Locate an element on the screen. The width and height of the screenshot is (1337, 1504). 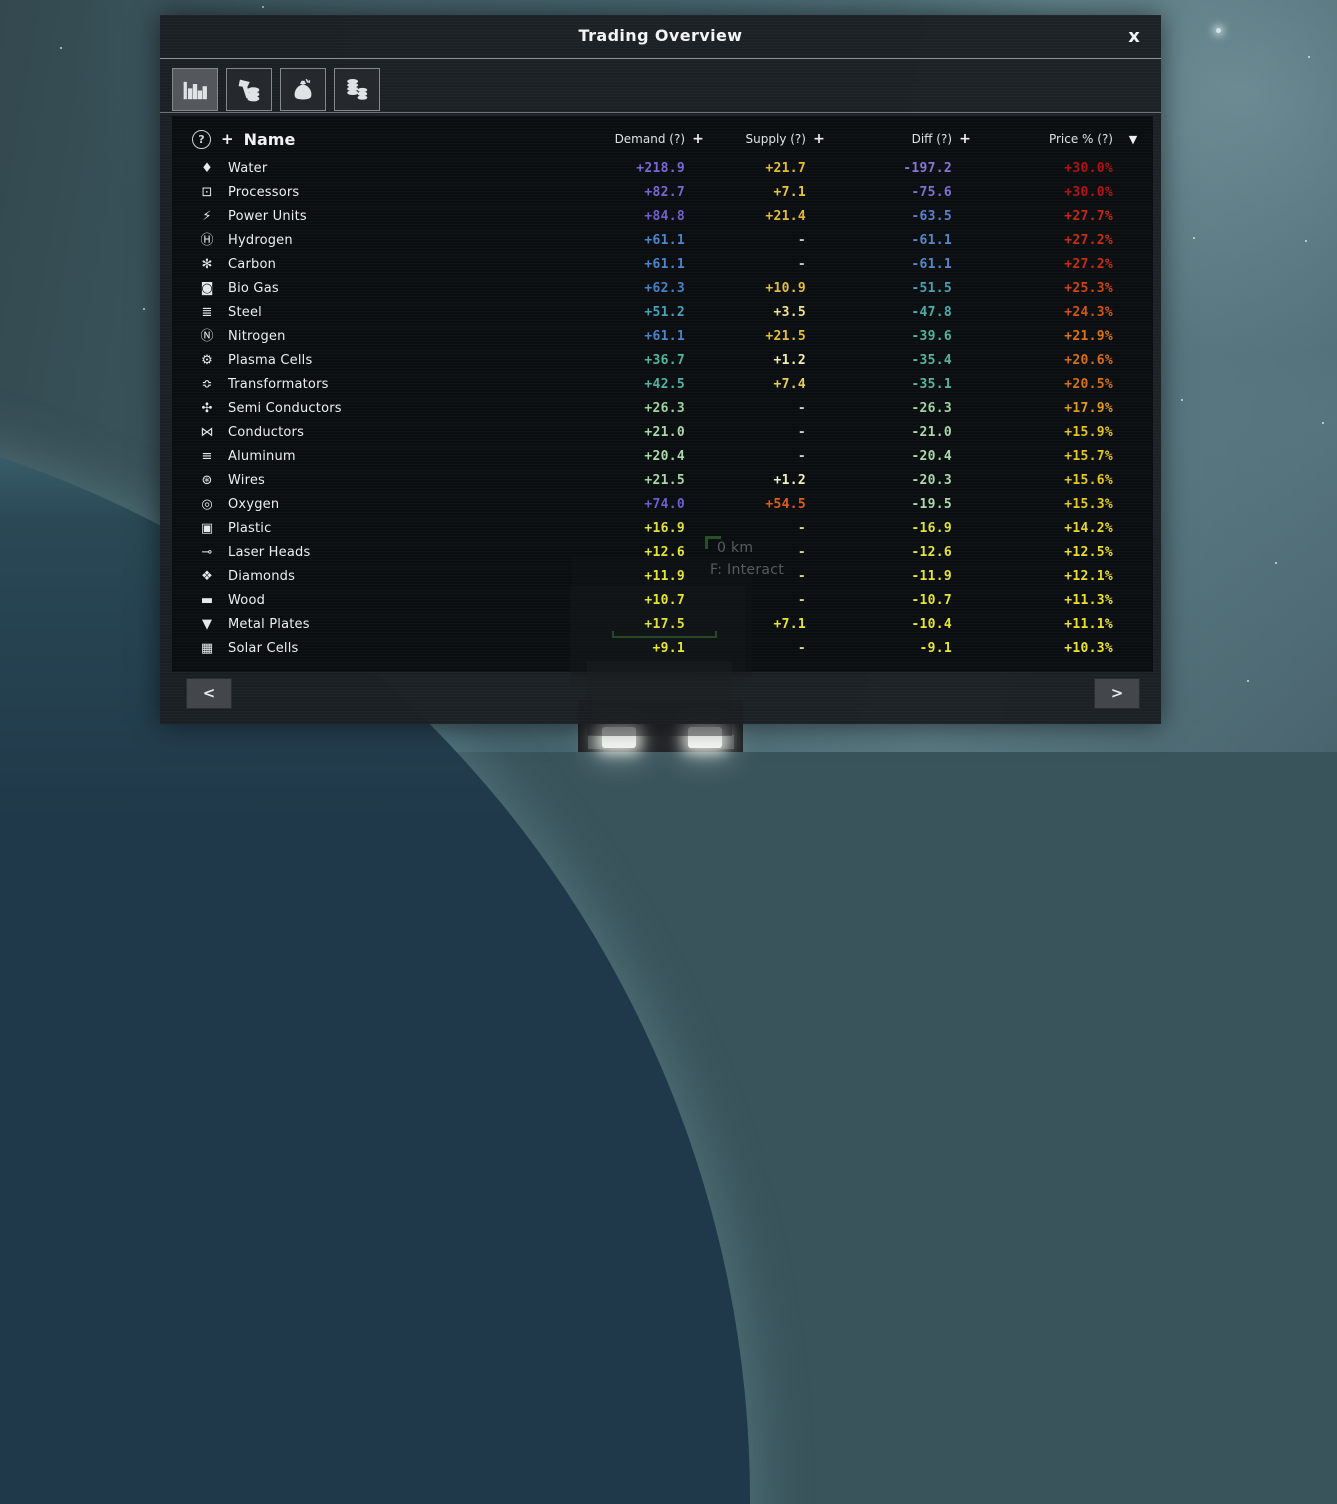
solar-cell-icon: ▦ is located at coordinates (207, 648).